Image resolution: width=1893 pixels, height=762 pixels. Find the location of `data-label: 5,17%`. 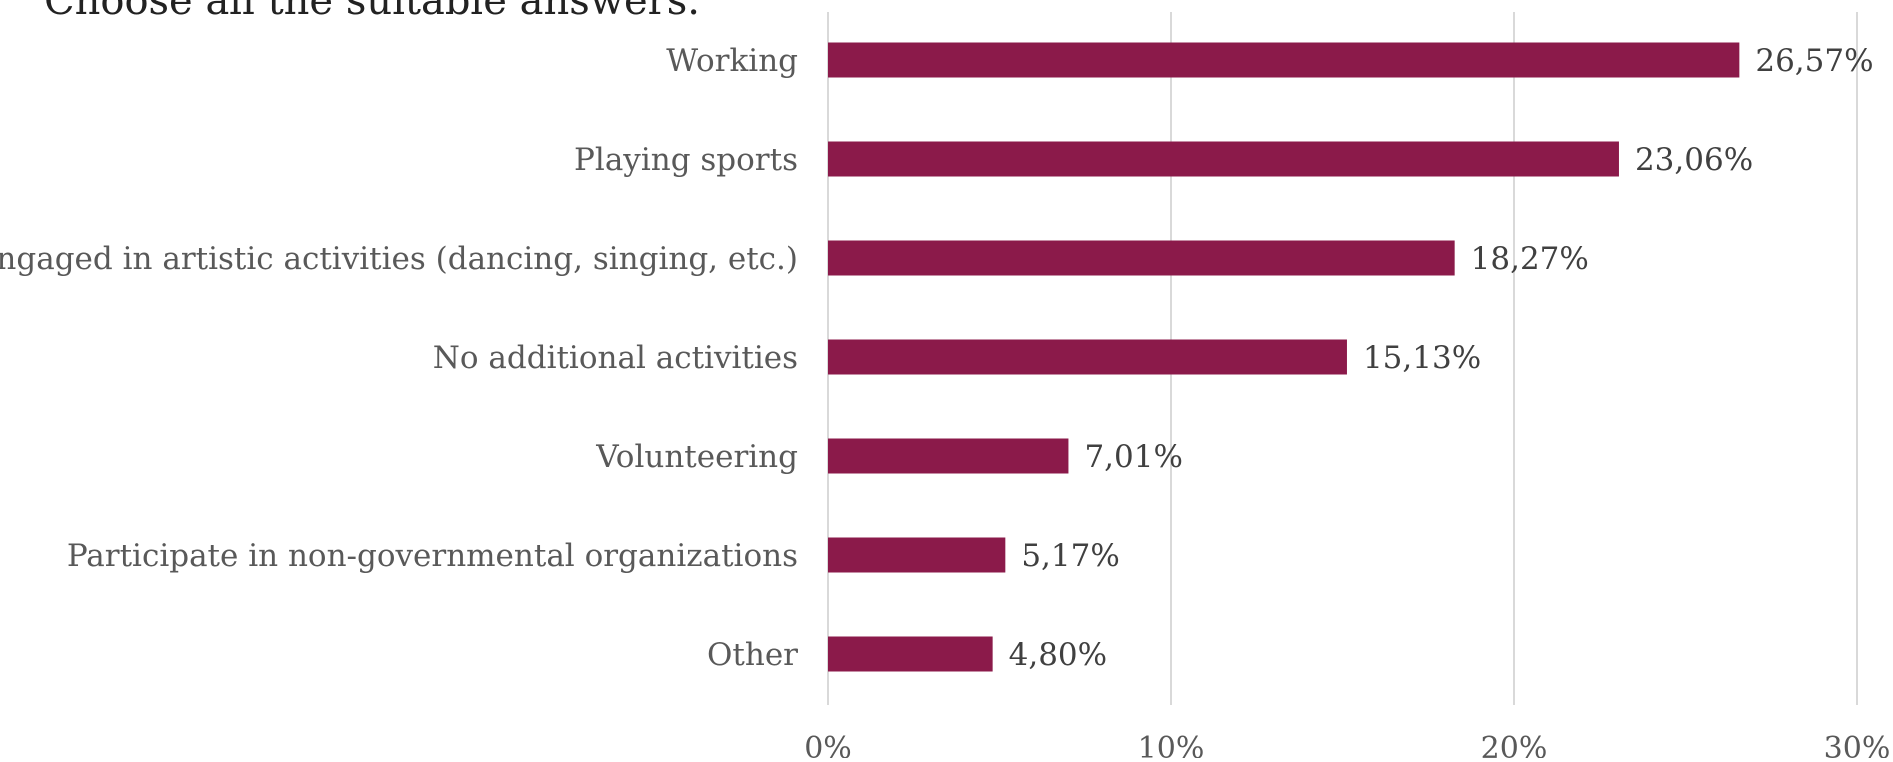

data-label: 5,17% is located at coordinates (1070, 556).